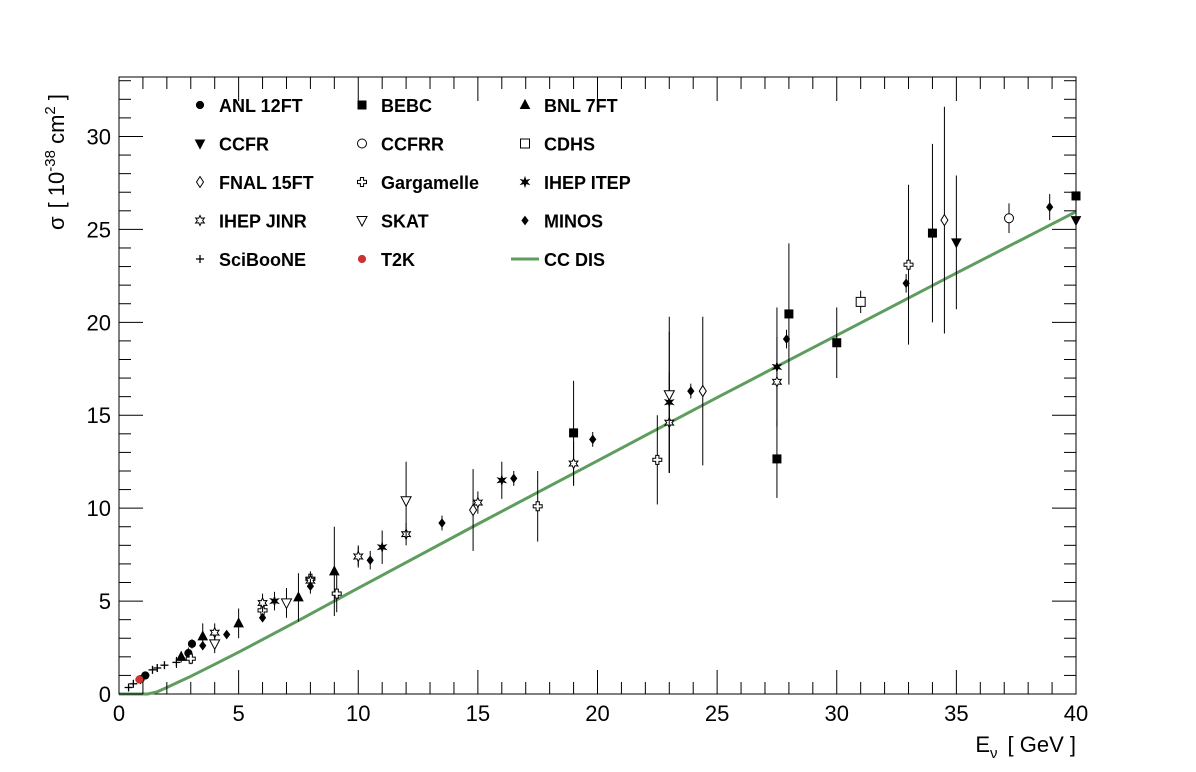  I want to click on legend-label-gargamelle: Gargamelle, so click(430, 183).